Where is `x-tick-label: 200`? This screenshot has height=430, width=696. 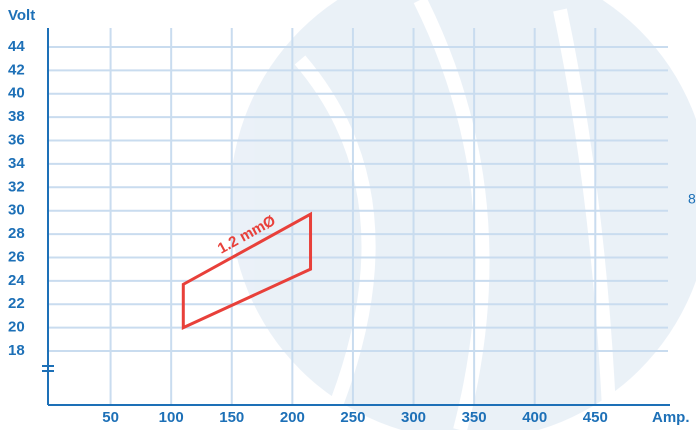 x-tick-label: 200 is located at coordinates (292, 417).